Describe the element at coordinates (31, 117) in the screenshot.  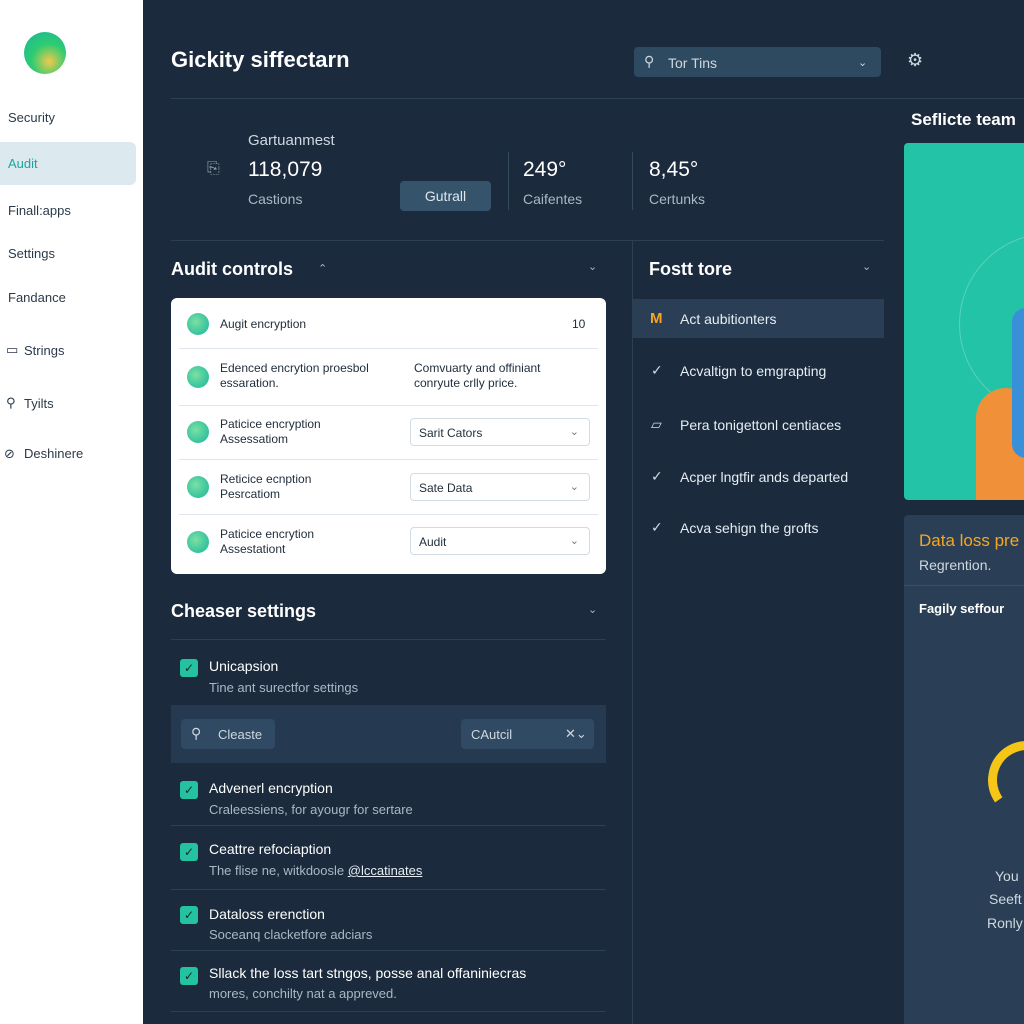
I see `nav-item: Security` at that location.